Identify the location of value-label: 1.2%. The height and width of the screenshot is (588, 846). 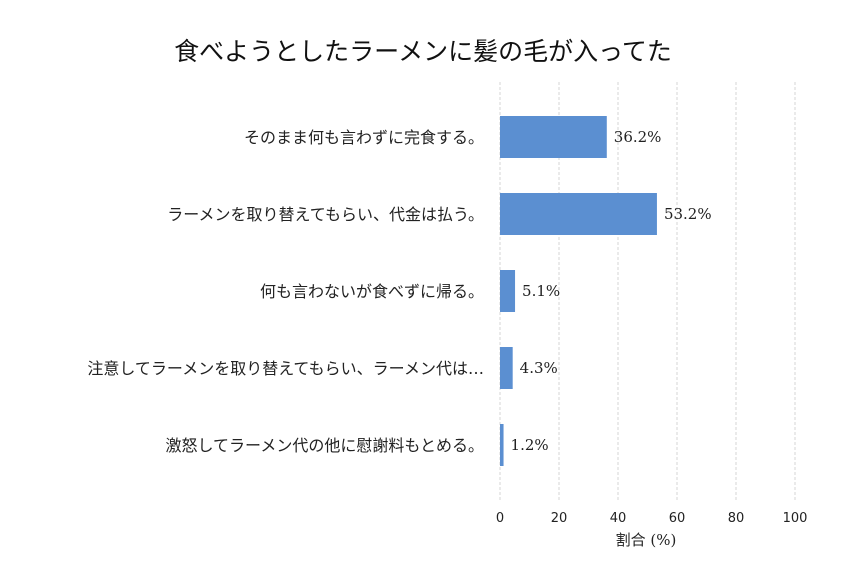
(530, 445).